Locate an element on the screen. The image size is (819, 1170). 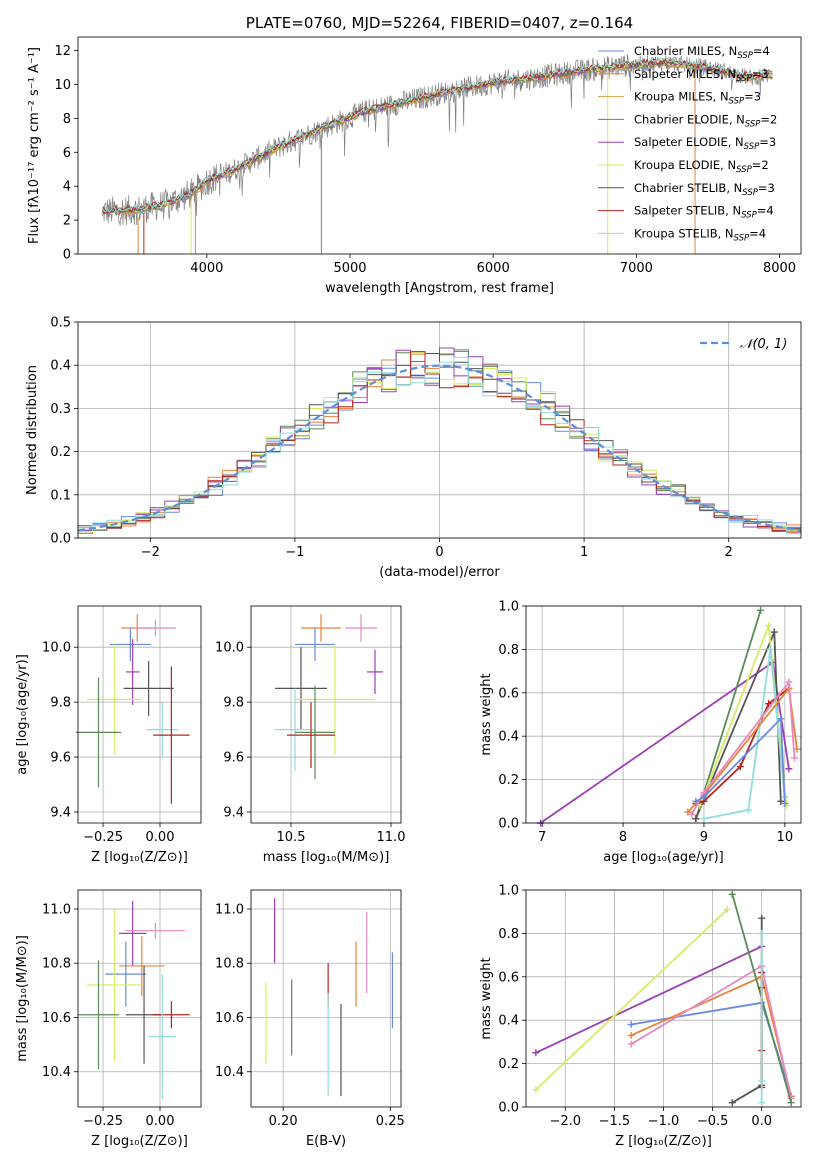
legend-entry: Kroupa STELIB, NSSP=4 is located at coordinates (700, 234).